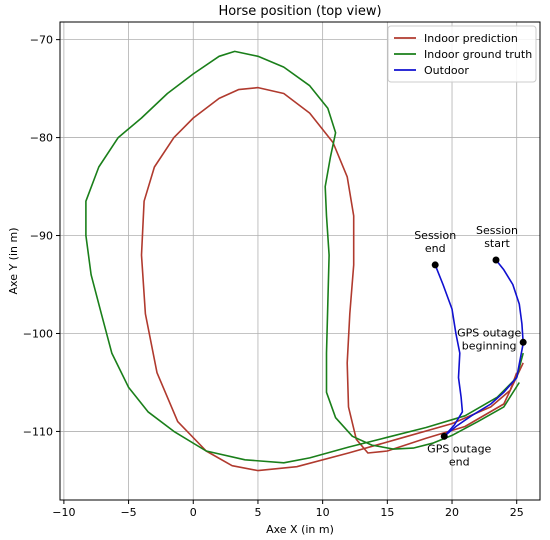 The height and width of the screenshot is (540, 550). What do you see at coordinates (41, 40) in the screenshot?
I see `y-tick-label: −70` at bounding box center [41, 40].